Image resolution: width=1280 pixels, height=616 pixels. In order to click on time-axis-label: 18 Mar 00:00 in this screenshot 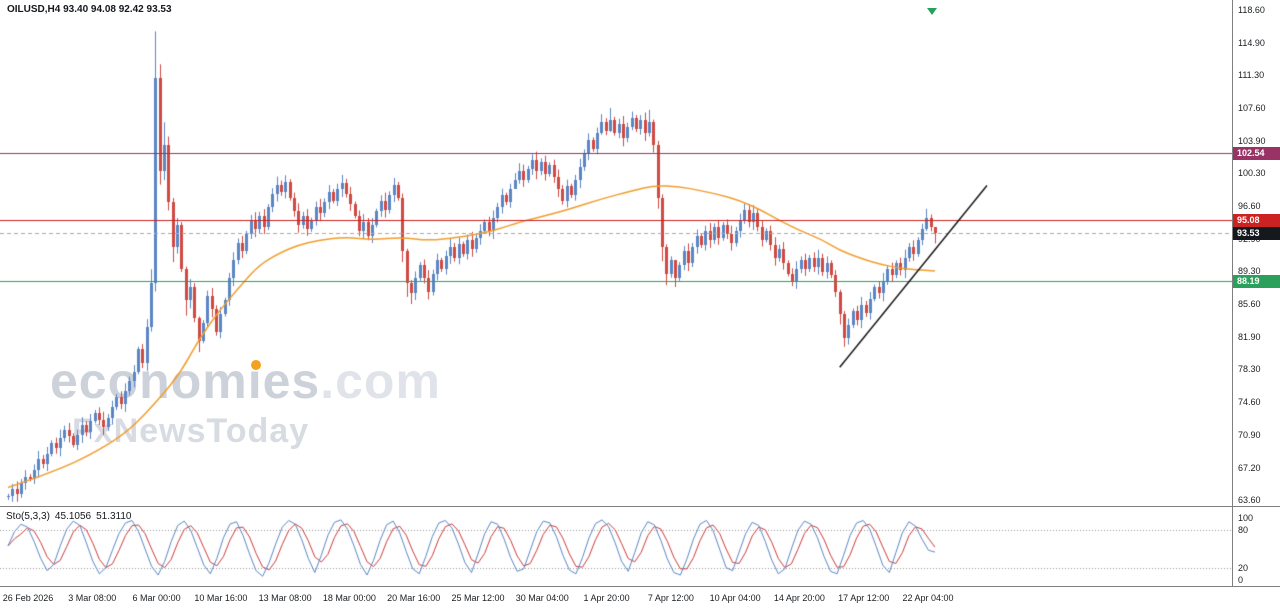, I will do `click(349, 598)`.